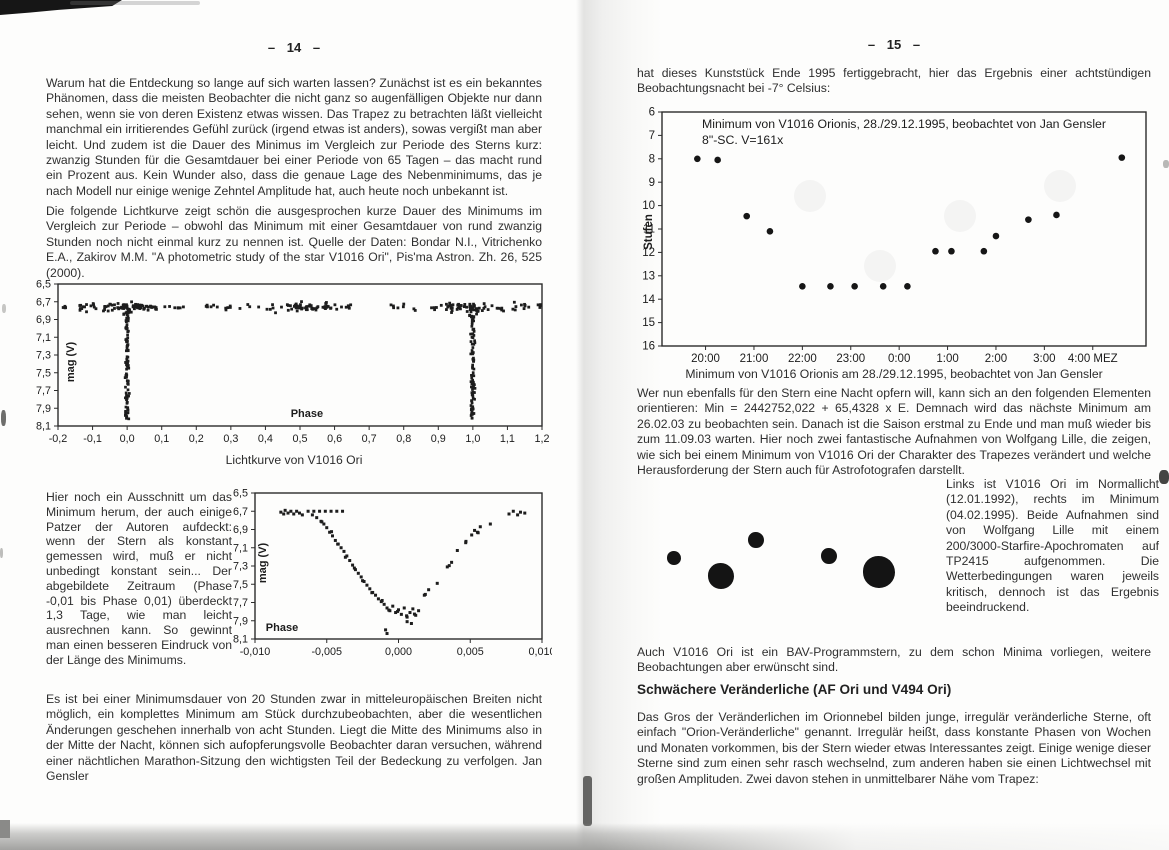 The image size is (1169, 850). I want to click on svg-text: 0,8, so click(403, 439).